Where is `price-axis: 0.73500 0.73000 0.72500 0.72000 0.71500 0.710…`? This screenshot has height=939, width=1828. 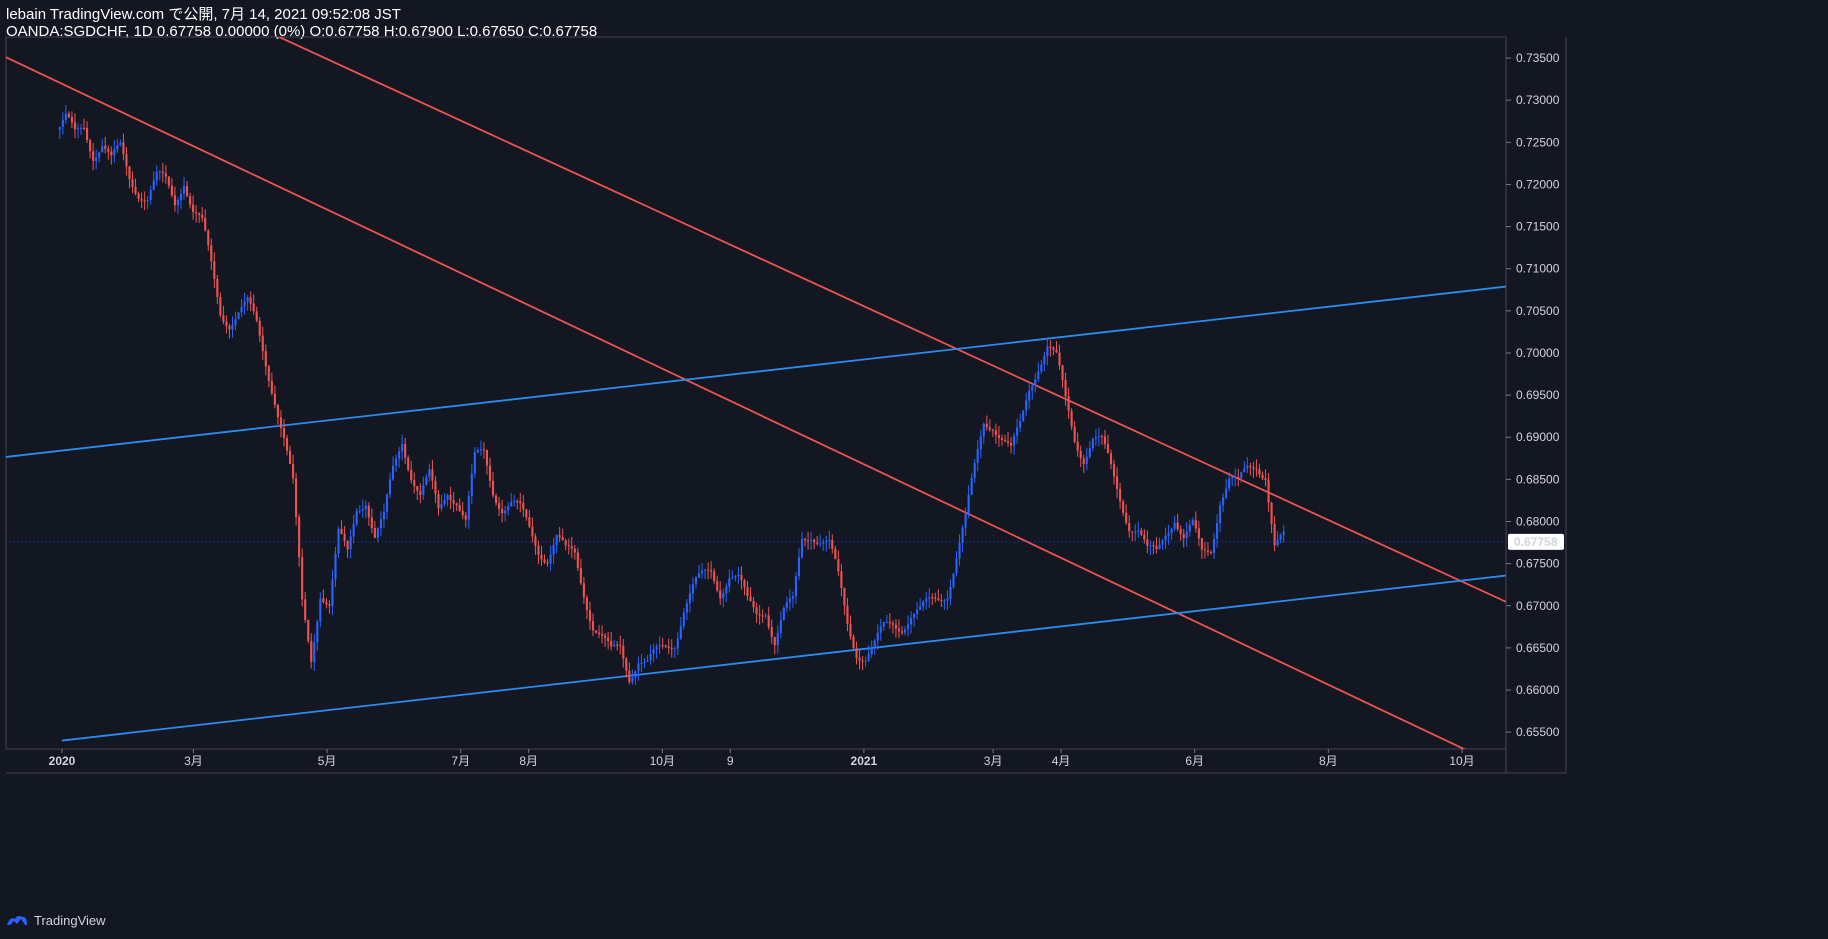
price-axis: 0.73500 0.73000 0.72500 0.72000 0.71500 0.710… is located at coordinates (1533, 395).